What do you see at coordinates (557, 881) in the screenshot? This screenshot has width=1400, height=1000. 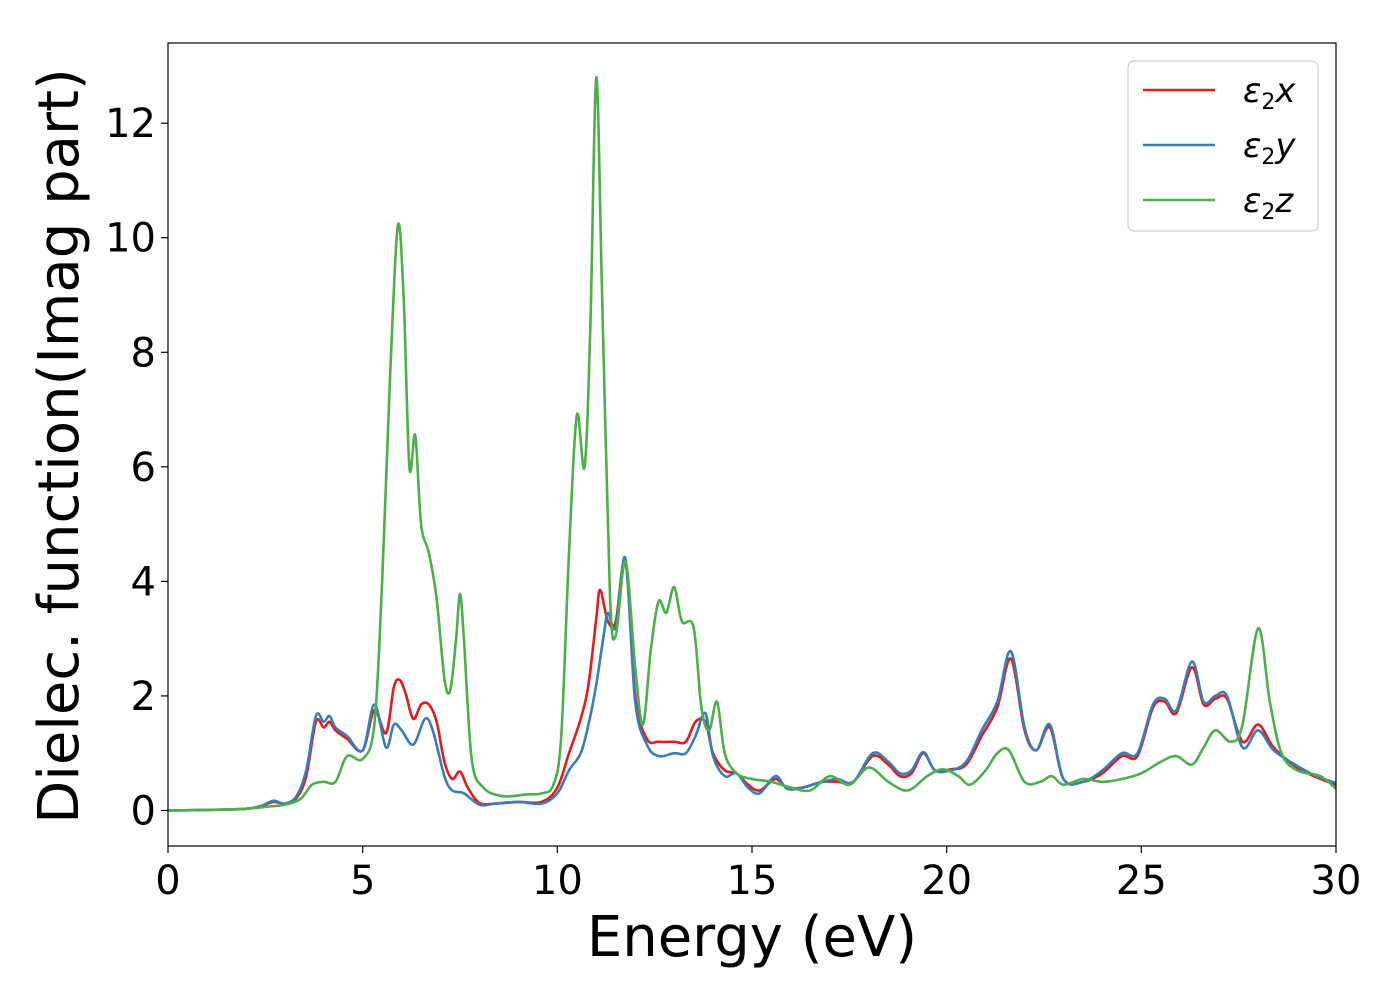 I see `x-tick-label: 10` at bounding box center [557, 881].